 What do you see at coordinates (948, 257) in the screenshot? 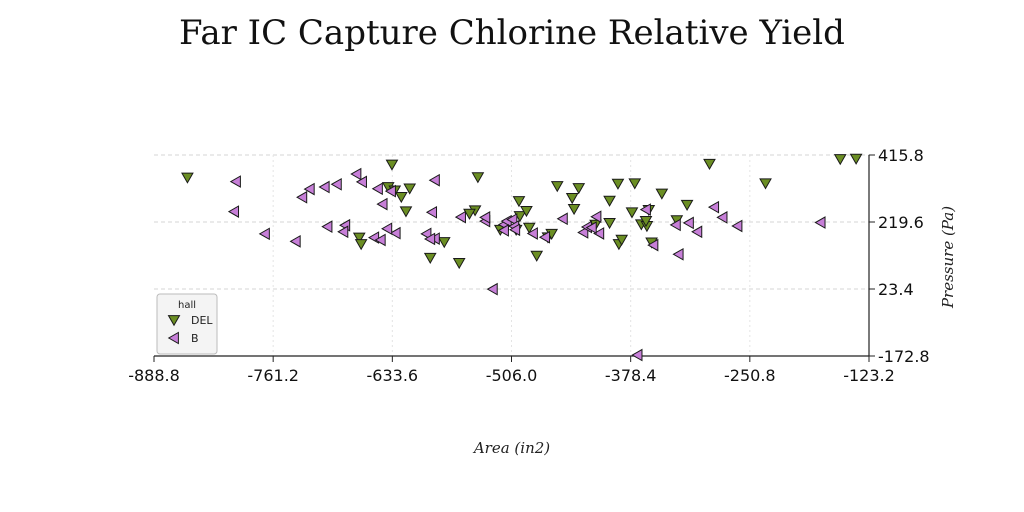
I see `y-axis-label: Pressure (Pa)` at bounding box center [948, 257].